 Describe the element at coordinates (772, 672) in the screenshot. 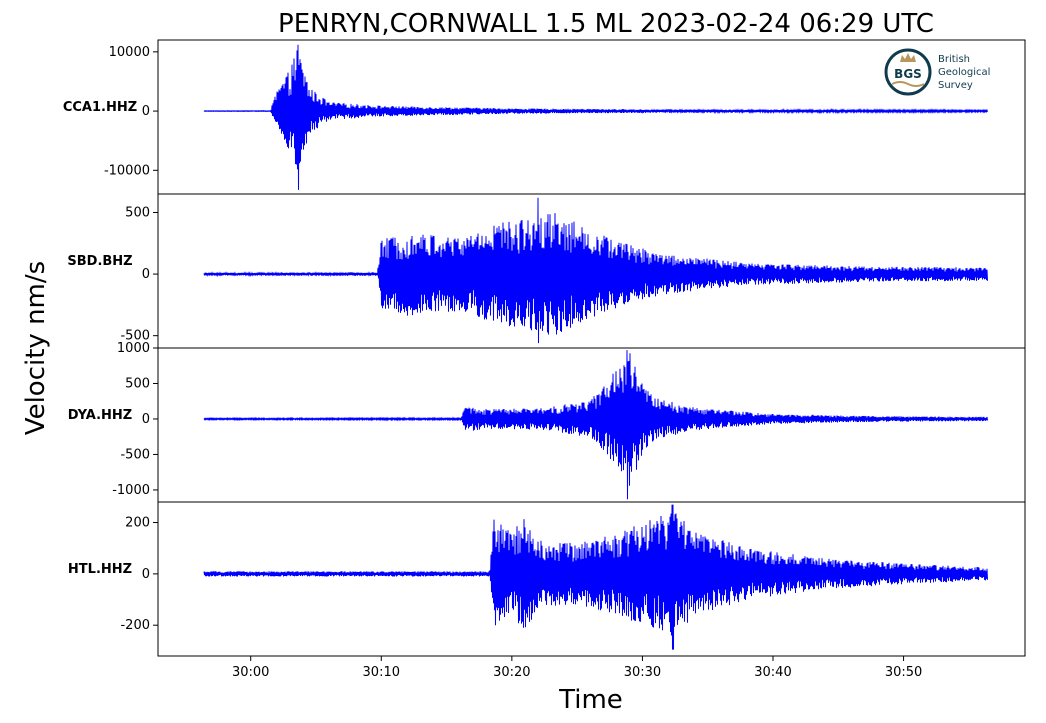

I see `x-tick-label: 30:40` at that location.